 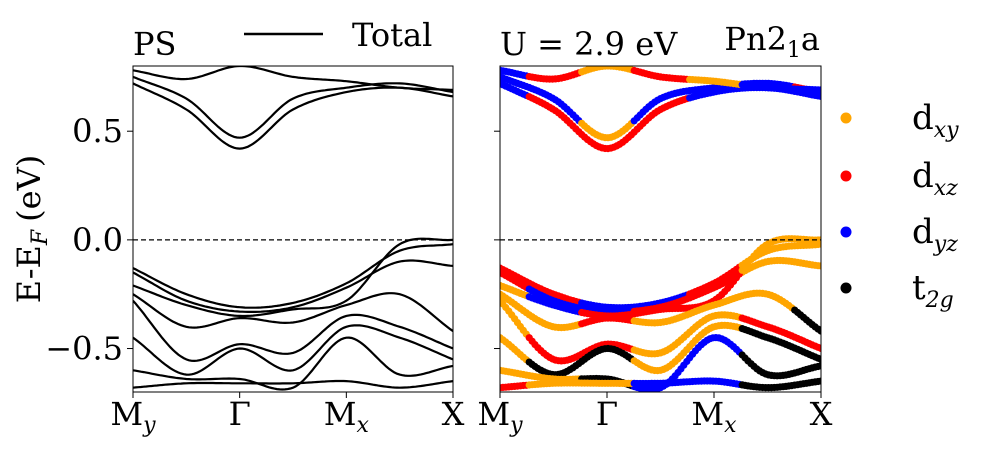 What do you see at coordinates (846, 288) in the screenshot?
I see `legend-marker-t2g` at bounding box center [846, 288].